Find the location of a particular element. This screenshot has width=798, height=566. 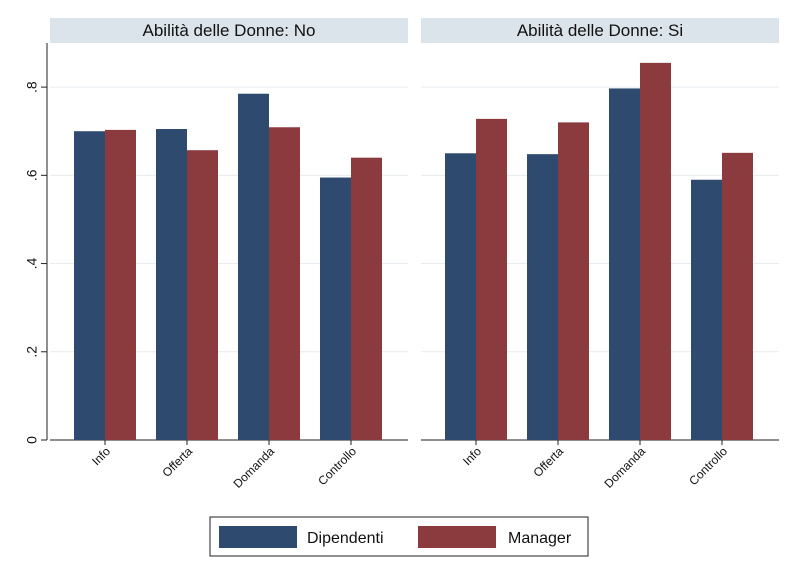

panel-title: Abilità delle Donne: Si is located at coordinates (600, 30).